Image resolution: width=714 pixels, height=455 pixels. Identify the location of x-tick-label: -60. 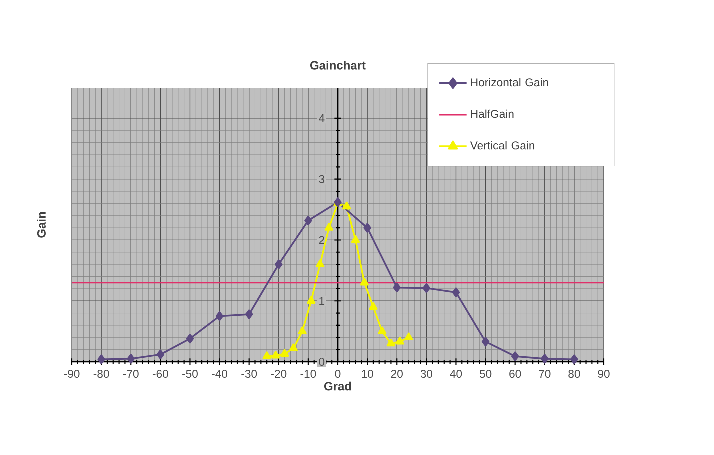
(160, 374).